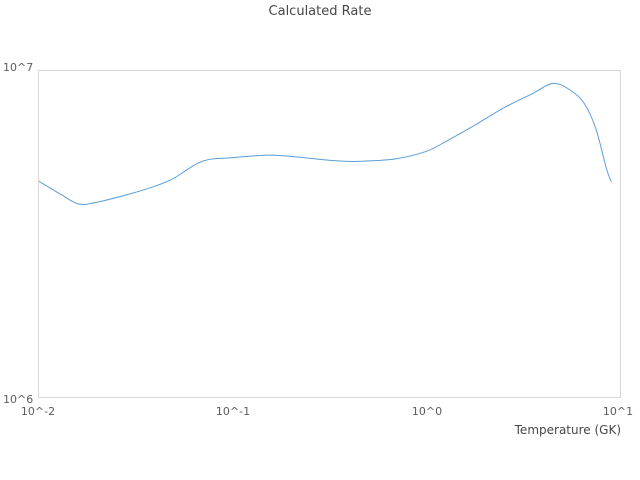 The image size is (640, 480). What do you see at coordinates (18, 399) in the screenshot?
I see `y-tick-10e6: 10^6` at bounding box center [18, 399].